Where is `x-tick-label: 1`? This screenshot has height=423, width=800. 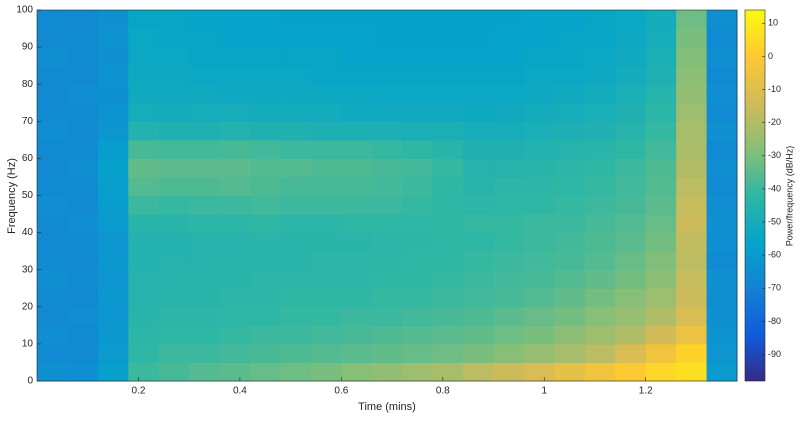 x-tick-label: 1 is located at coordinates (544, 391).